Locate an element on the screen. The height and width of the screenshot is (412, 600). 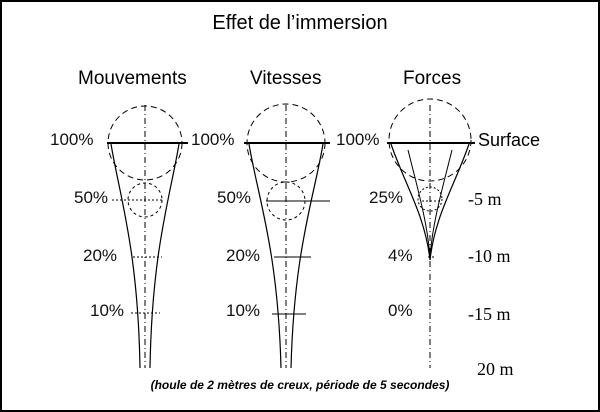
depth-label-20m: 20 m is located at coordinates (495, 369).